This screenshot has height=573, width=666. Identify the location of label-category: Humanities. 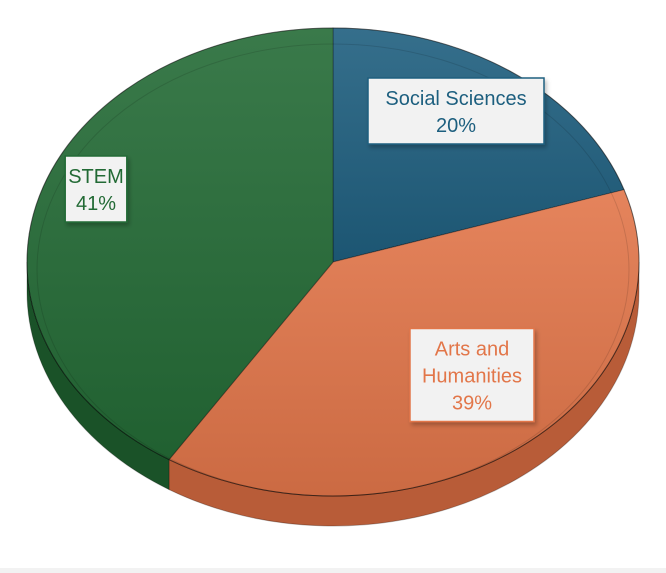
(472, 377).